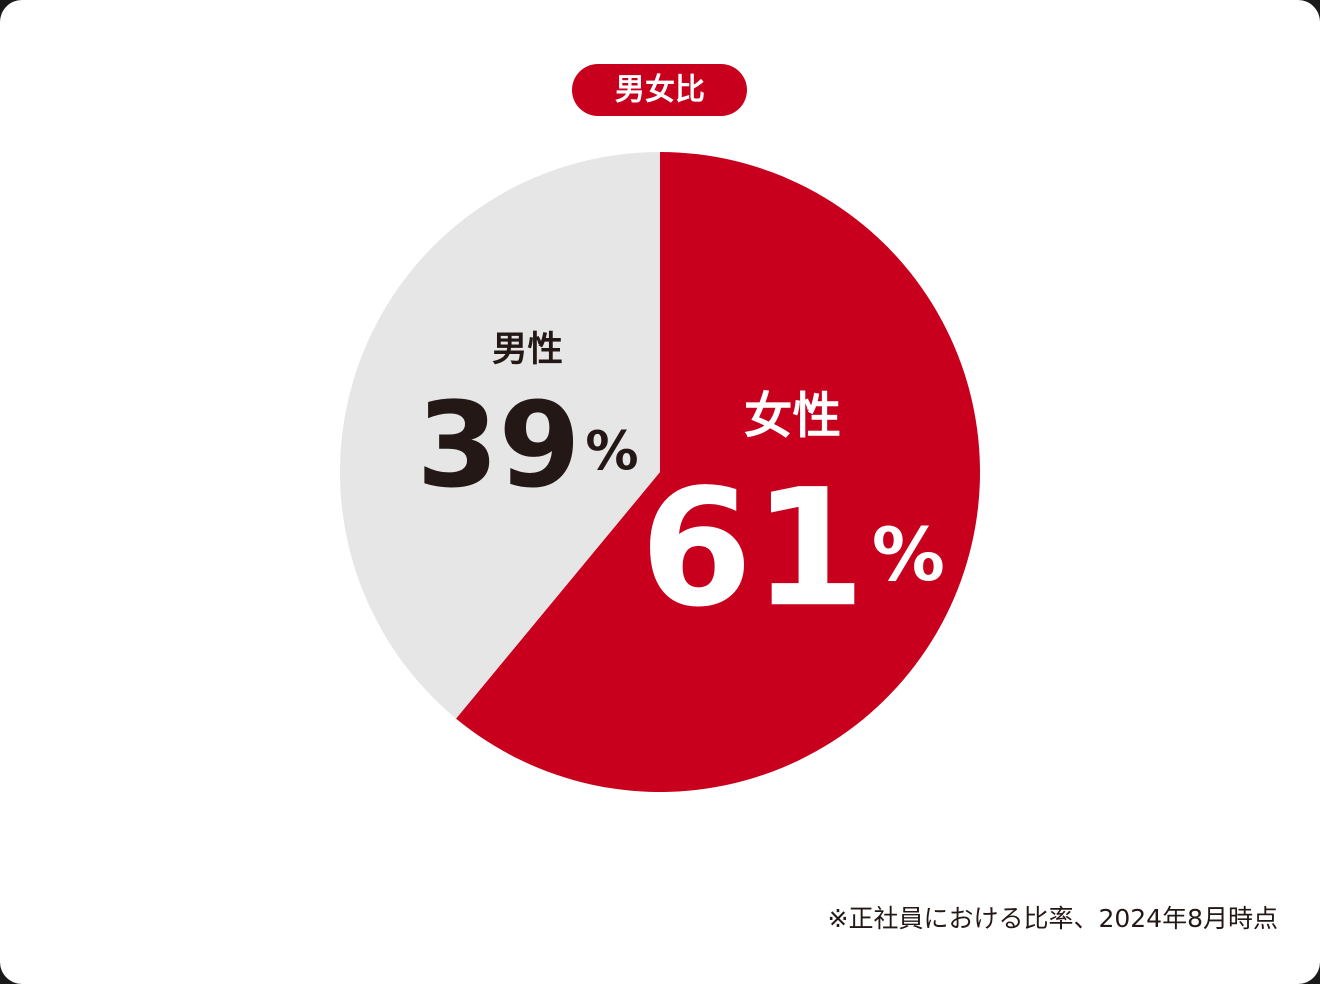 This screenshot has width=1320, height=984. What do you see at coordinates (792, 550) in the screenshot?
I see `value-label: 61%` at bounding box center [792, 550].